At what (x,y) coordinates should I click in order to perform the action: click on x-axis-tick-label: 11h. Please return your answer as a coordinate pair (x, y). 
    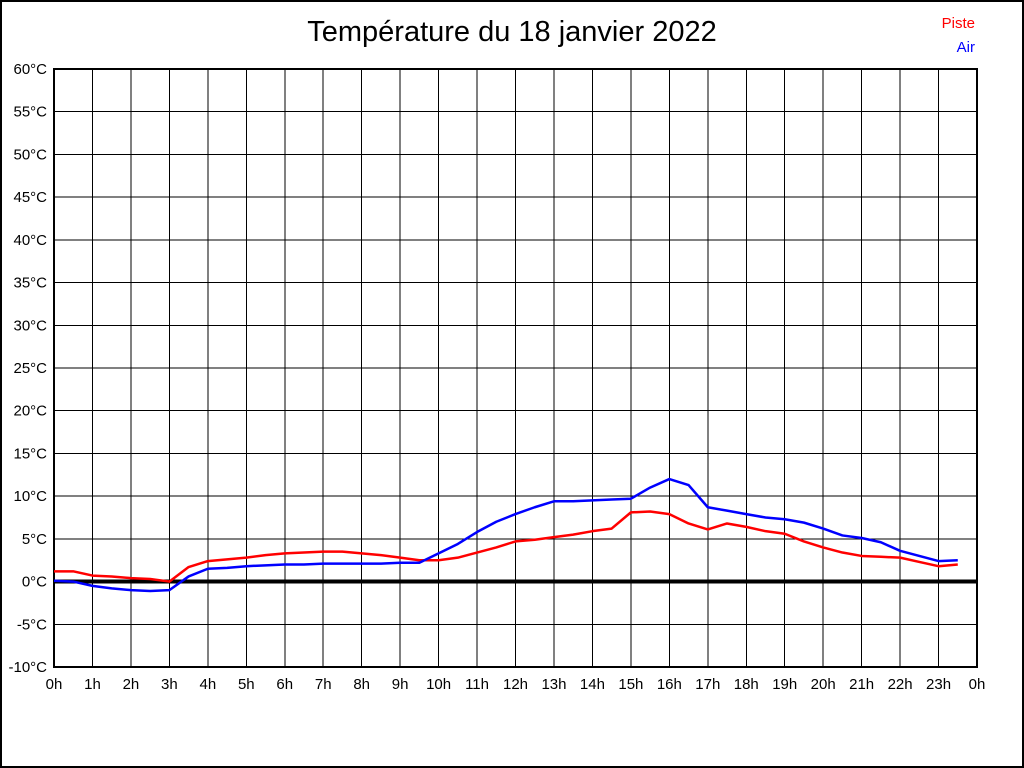
    Looking at the image, I should click on (477, 684).